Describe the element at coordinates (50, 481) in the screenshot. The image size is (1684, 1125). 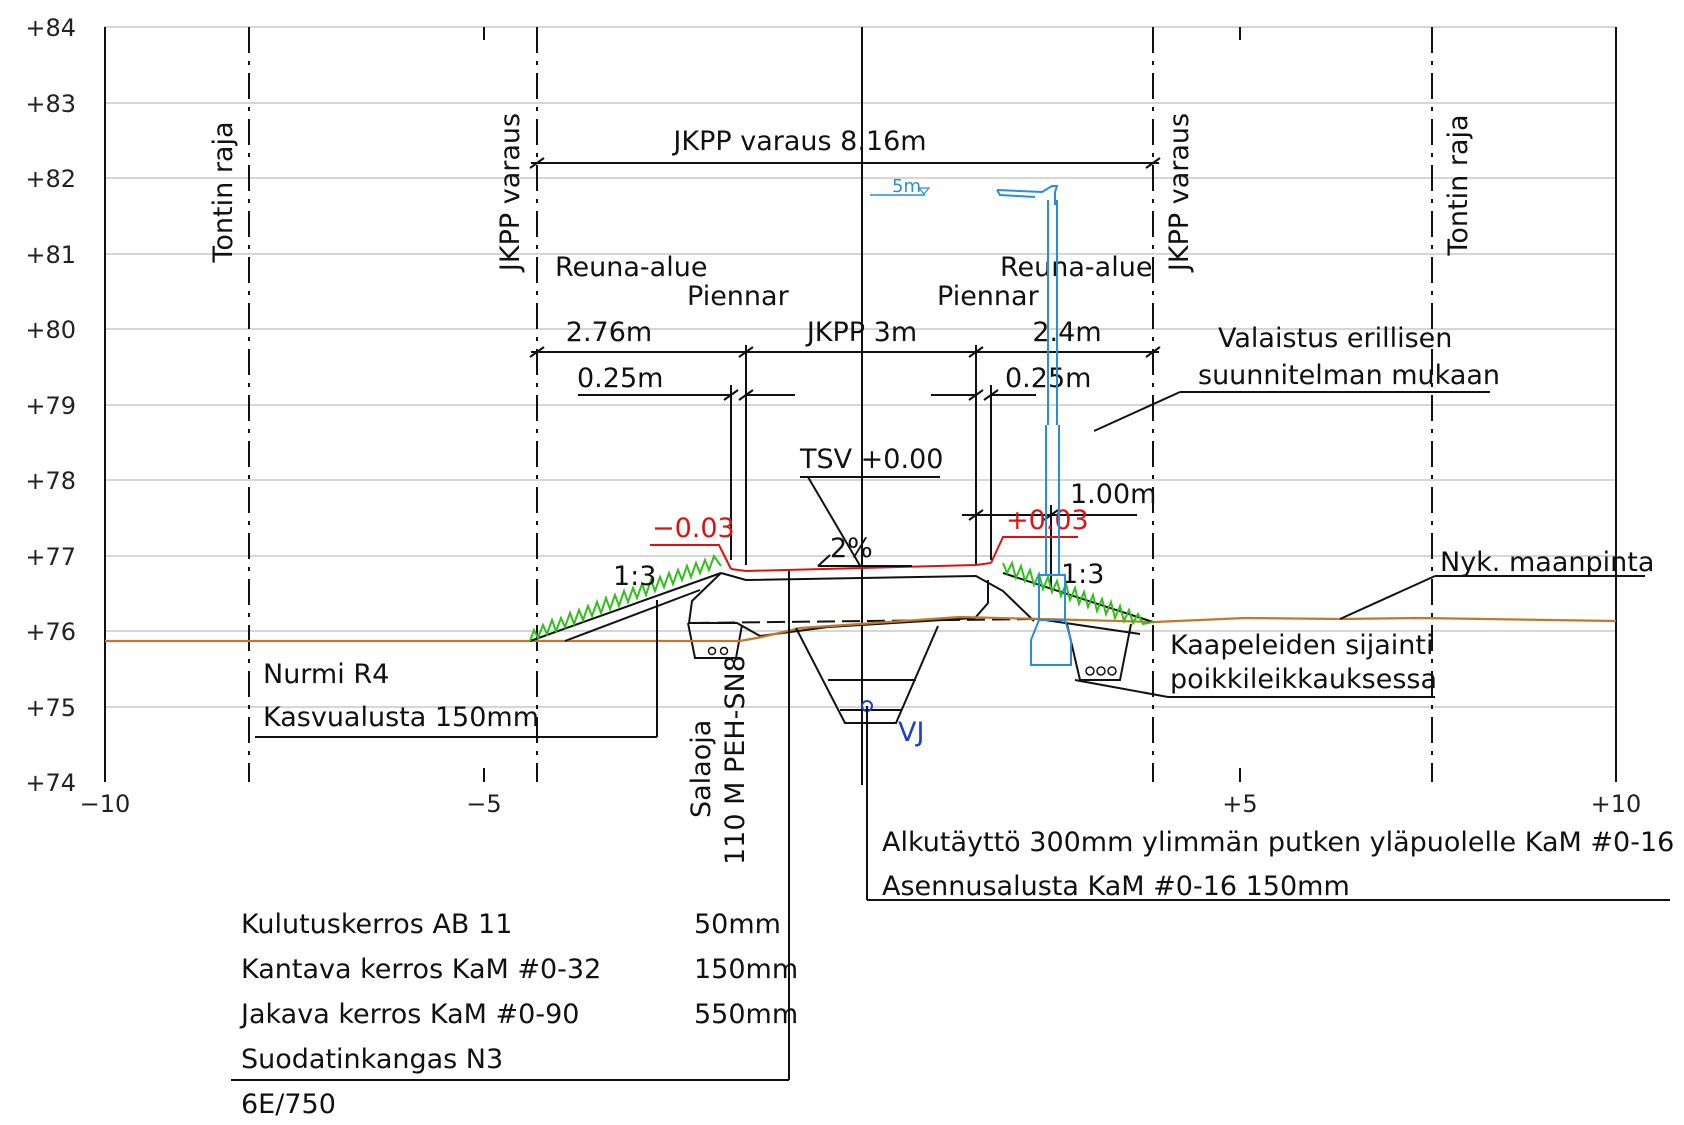
I see `y-tick-label: +78` at that location.